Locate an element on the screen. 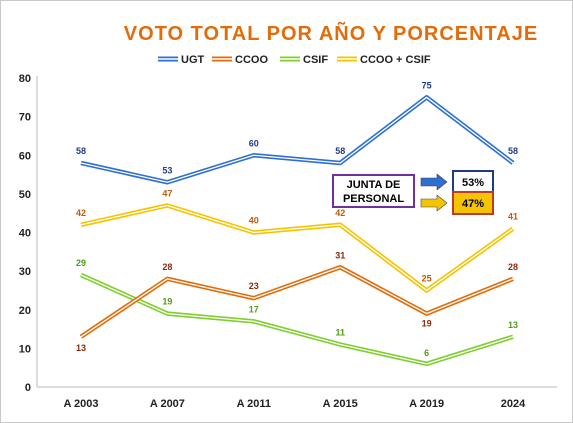  data-label: 60 is located at coordinates (254, 143).